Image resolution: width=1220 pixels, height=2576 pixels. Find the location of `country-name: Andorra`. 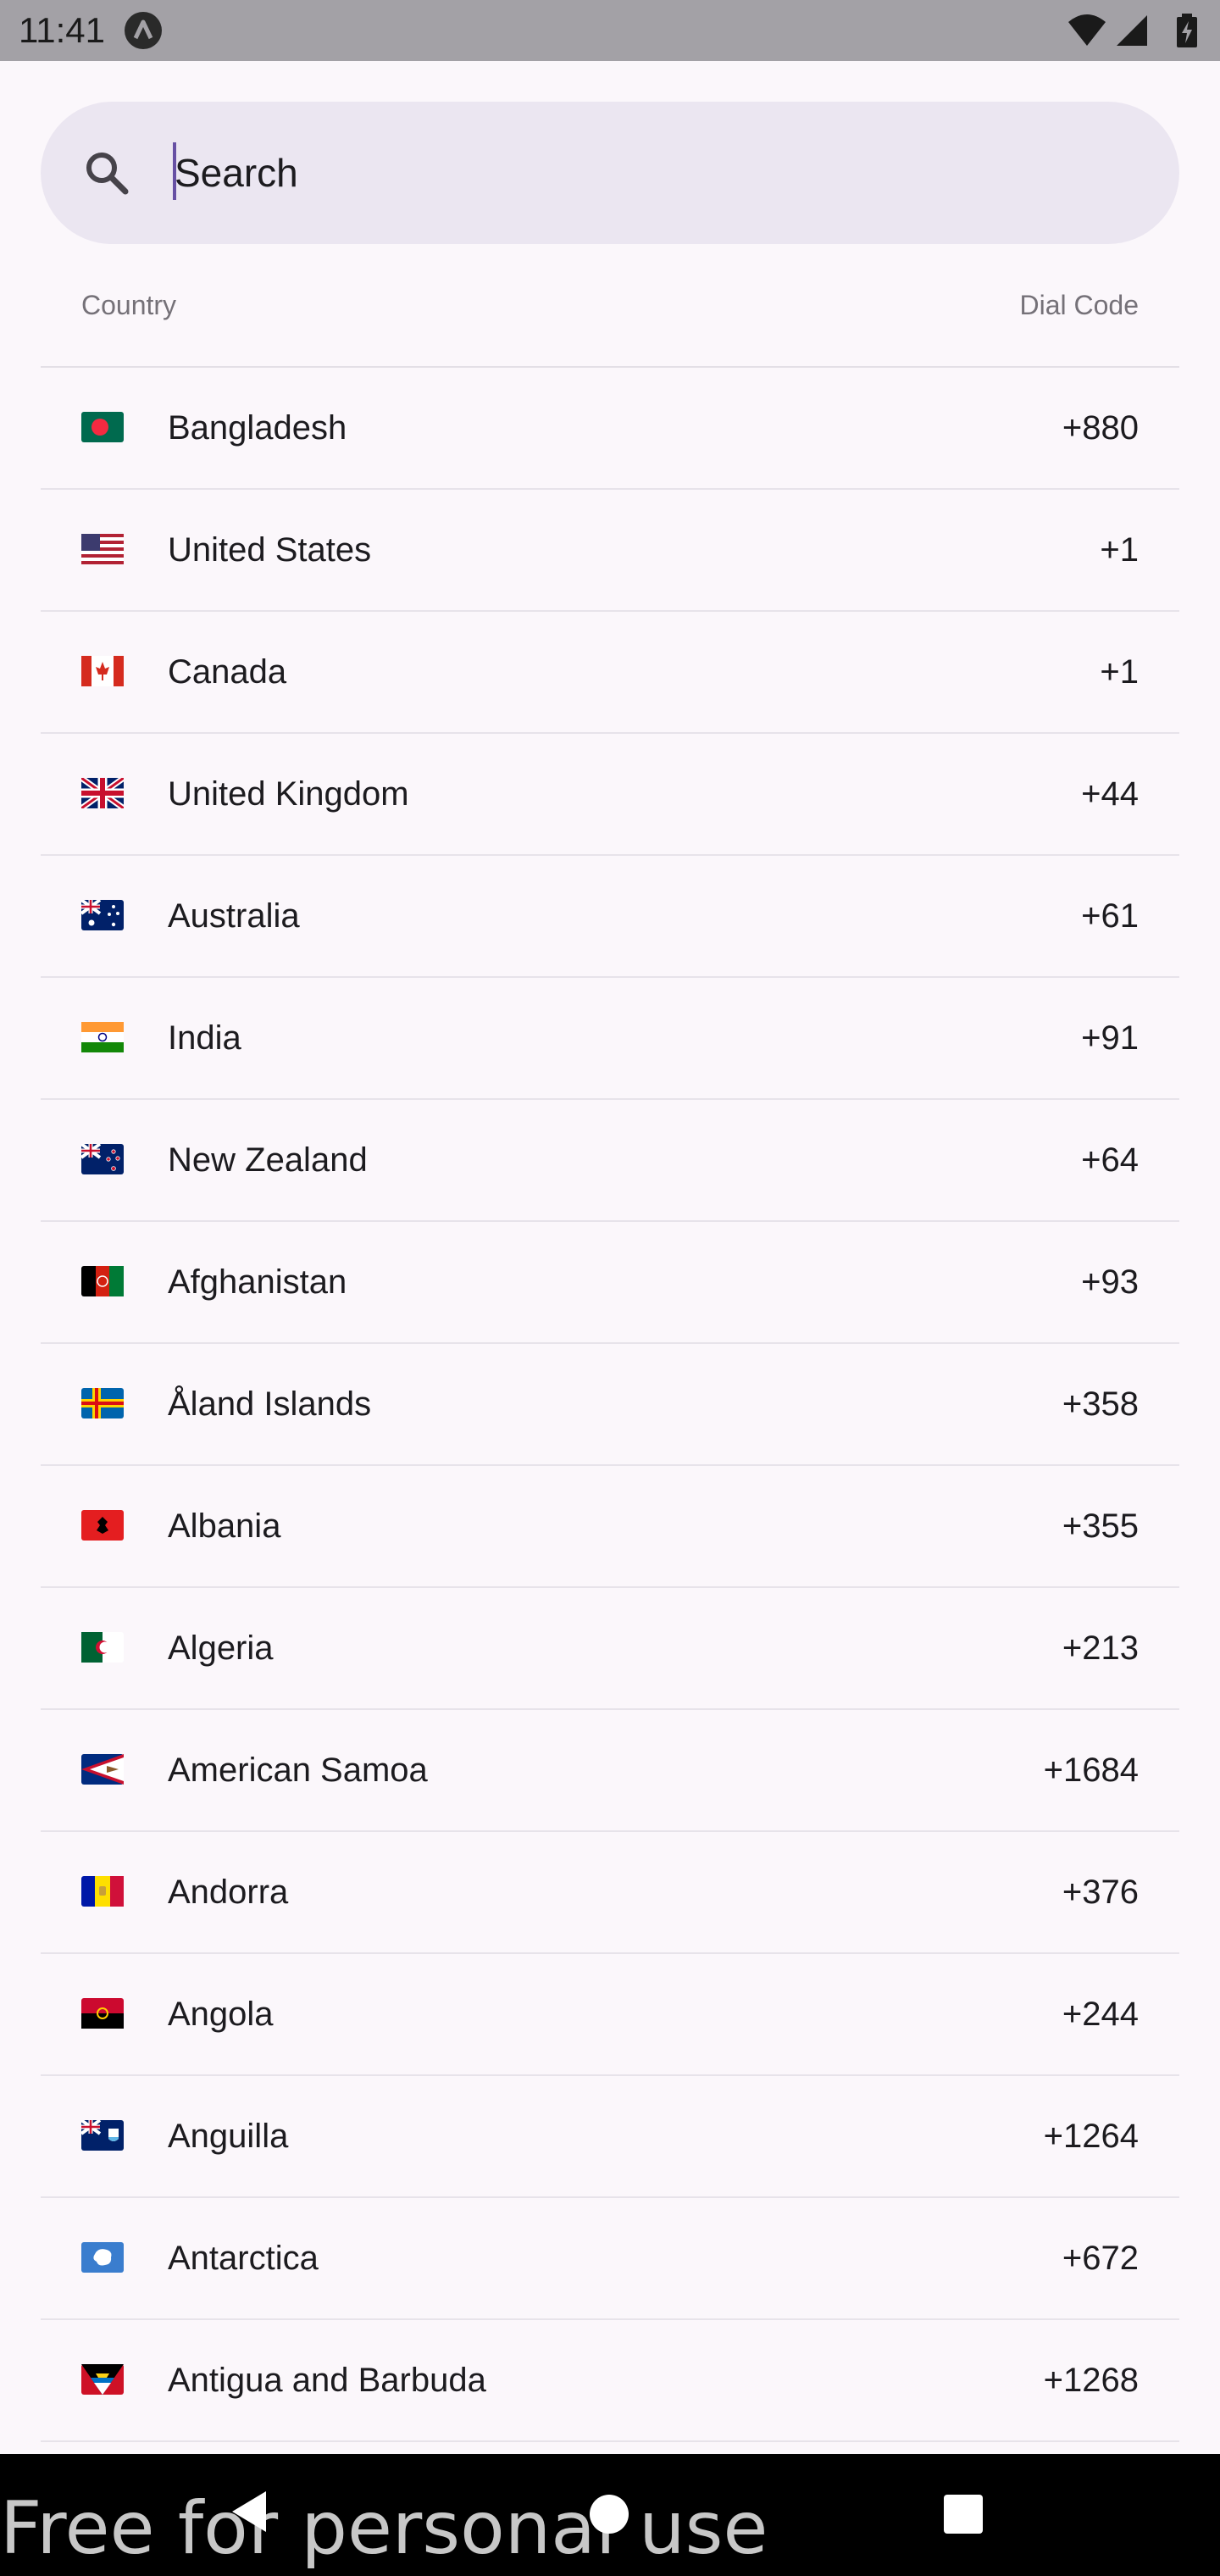

country-name: Andorra is located at coordinates (229, 1892).